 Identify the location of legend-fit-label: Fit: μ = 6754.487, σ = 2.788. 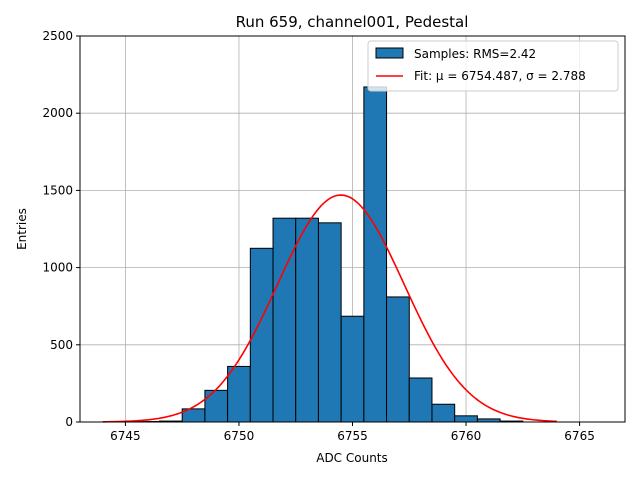
(500, 76).